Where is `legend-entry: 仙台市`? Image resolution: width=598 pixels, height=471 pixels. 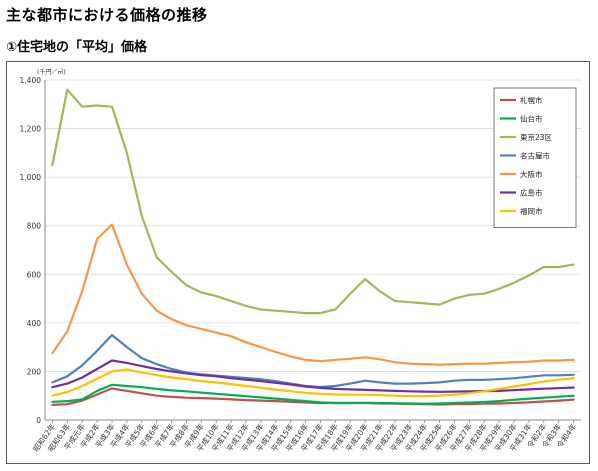 legend-entry: 仙台市 is located at coordinates (531, 119).